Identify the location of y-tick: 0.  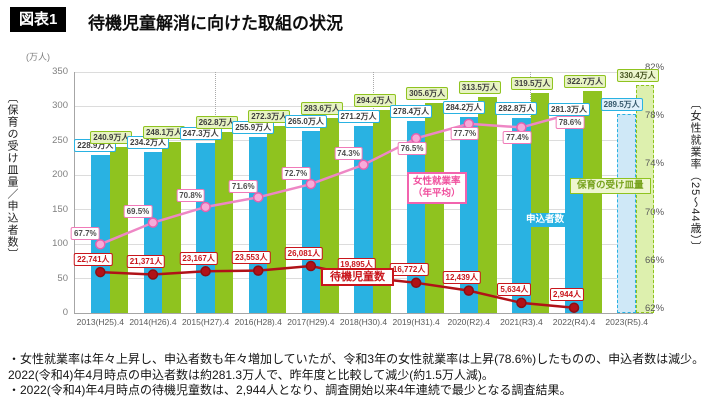
(65, 312).